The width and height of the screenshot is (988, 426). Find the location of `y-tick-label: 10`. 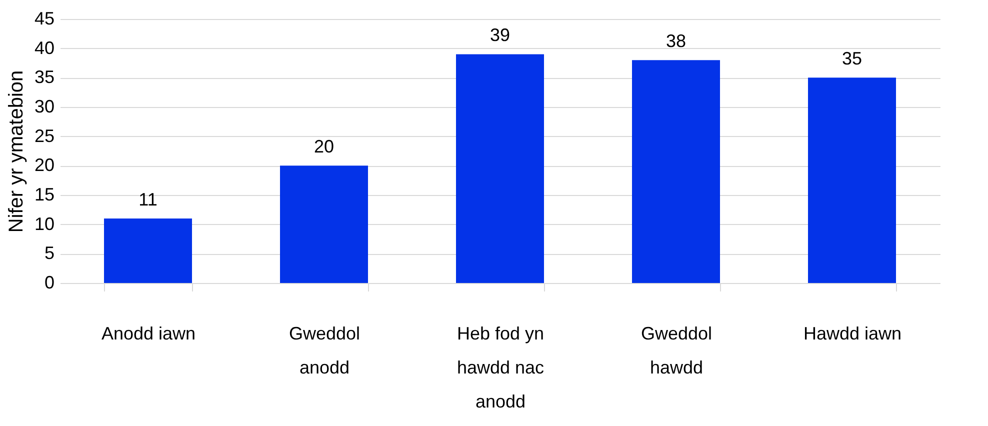

y-tick-label: 10 is located at coordinates (44, 224).